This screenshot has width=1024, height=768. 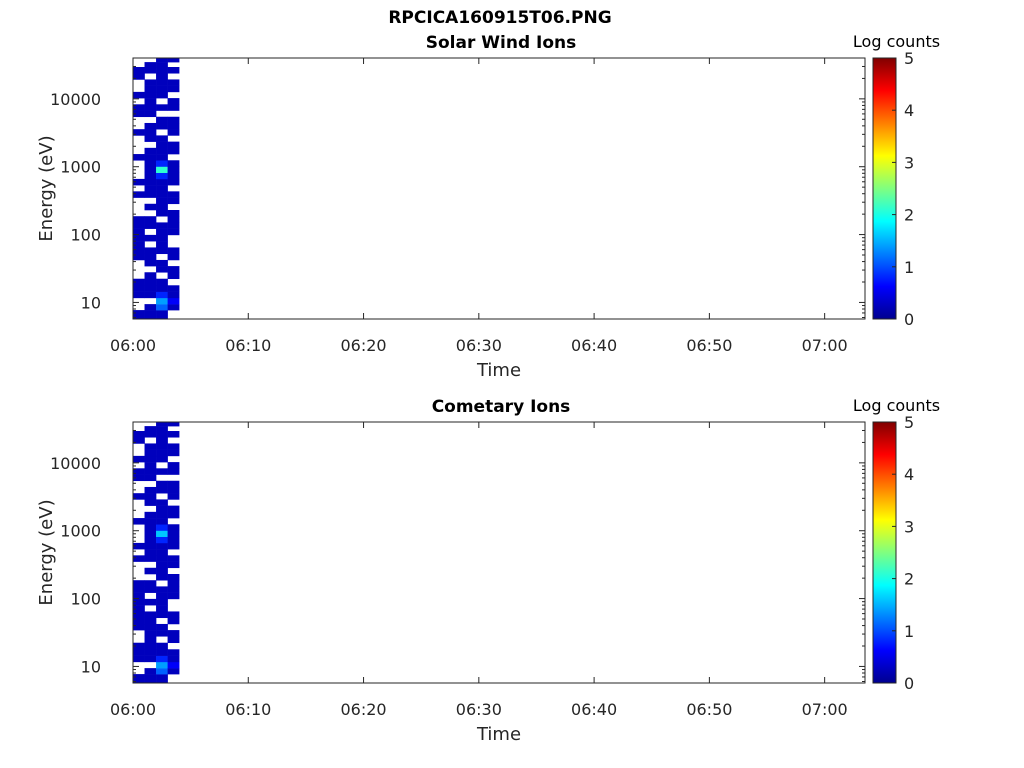 I want to click on colorbar-label: Log counts, so click(x=896, y=405).